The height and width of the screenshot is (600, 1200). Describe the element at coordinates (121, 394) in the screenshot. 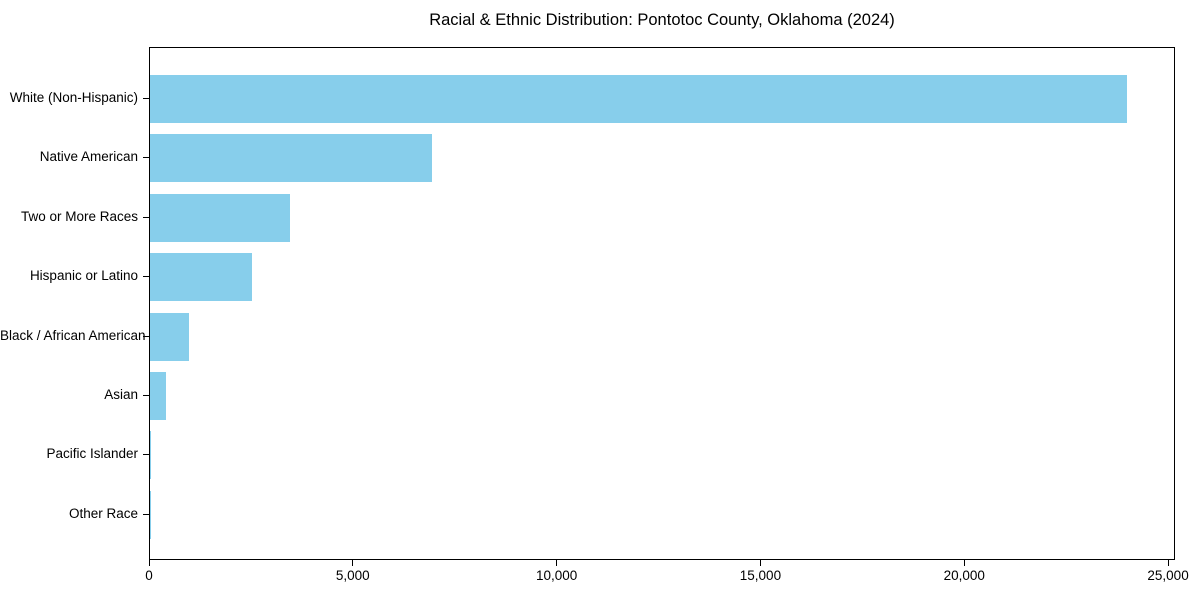

I see `y-tick-label: Asian` at that location.